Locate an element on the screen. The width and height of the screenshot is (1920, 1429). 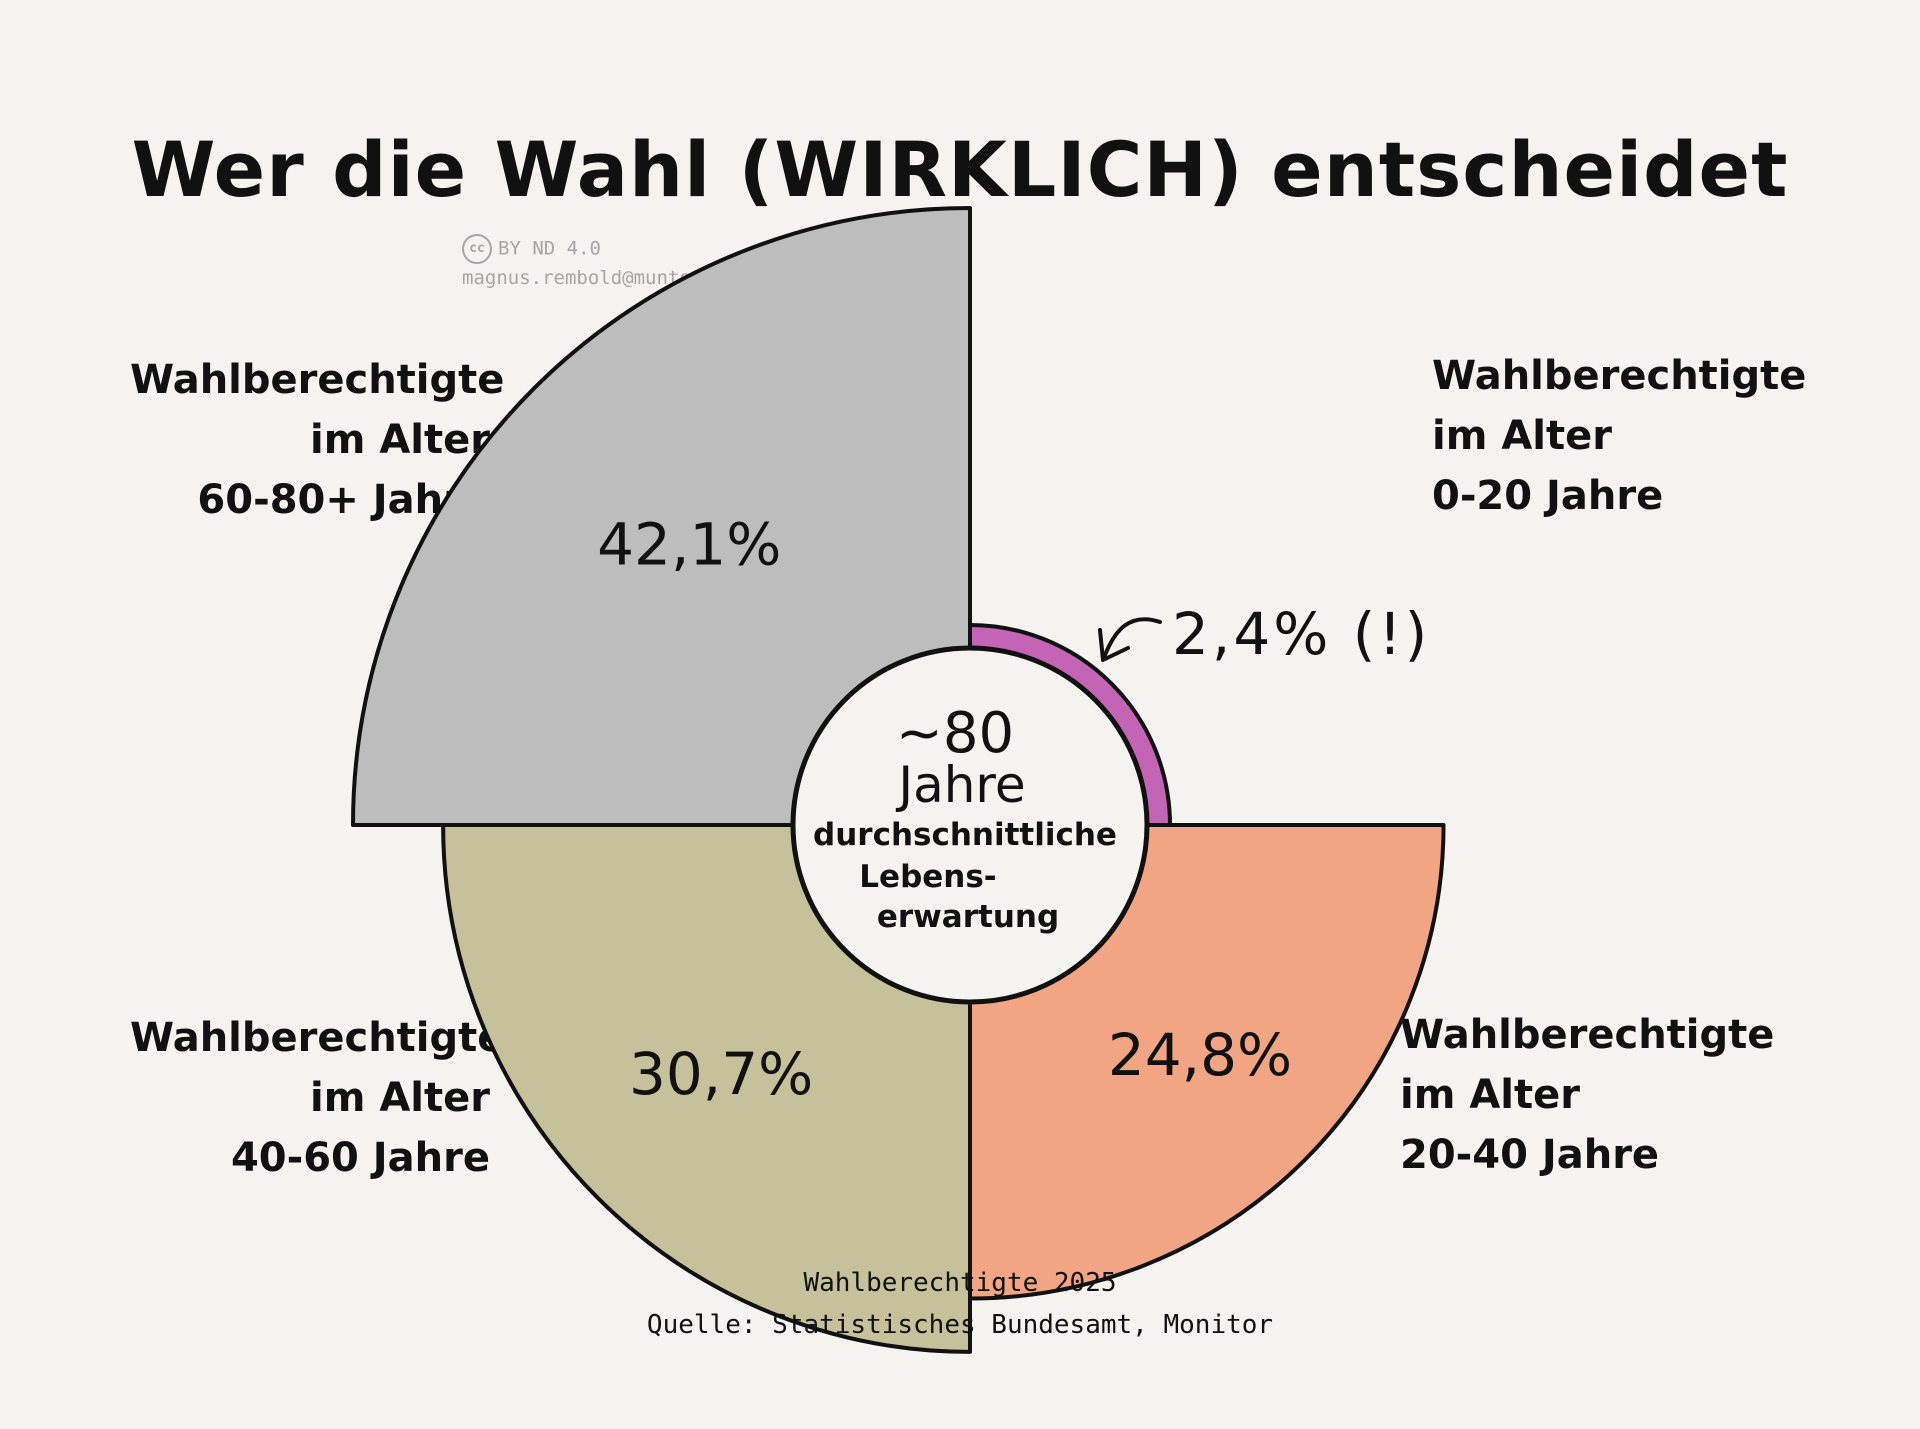
center-big-number: ~80 is located at coordinates (955, 733).